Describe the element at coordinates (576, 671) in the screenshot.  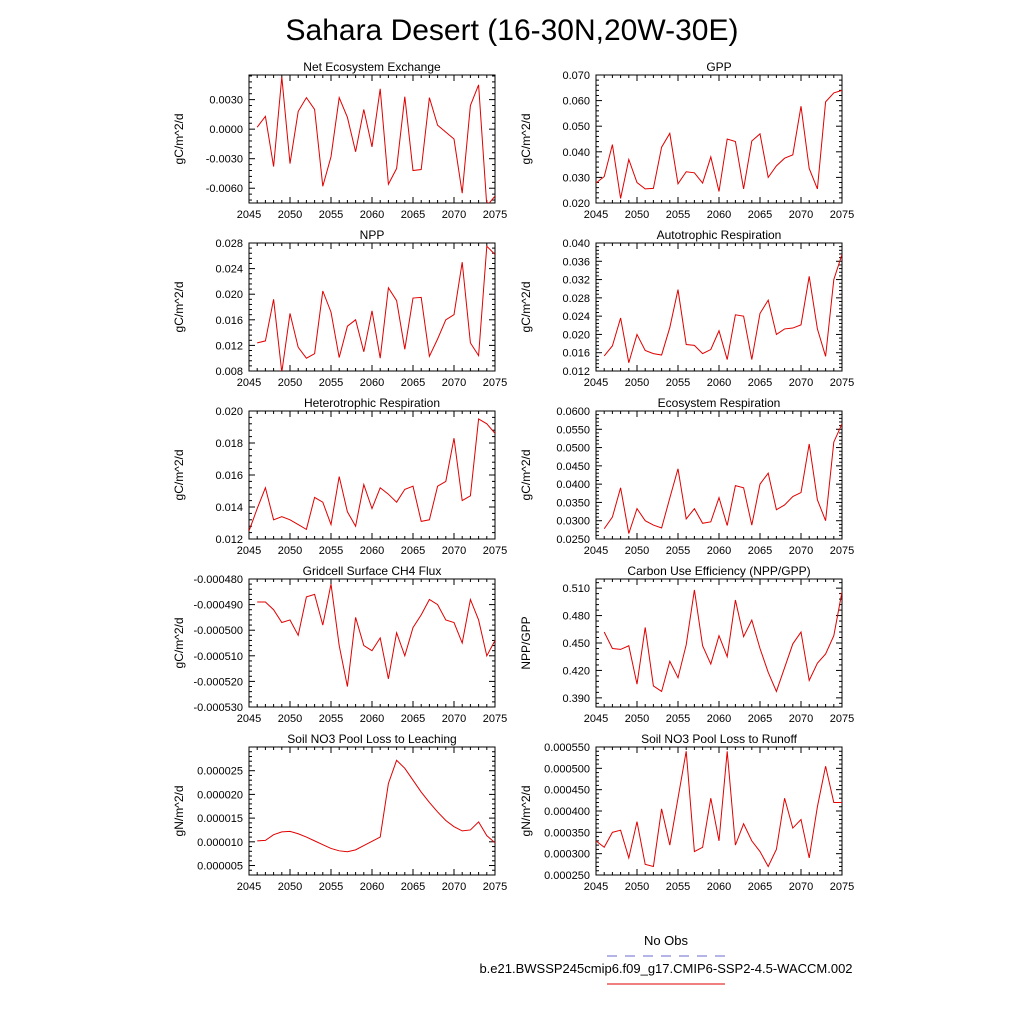
I see `y-tick-label: 0.420` at that location.